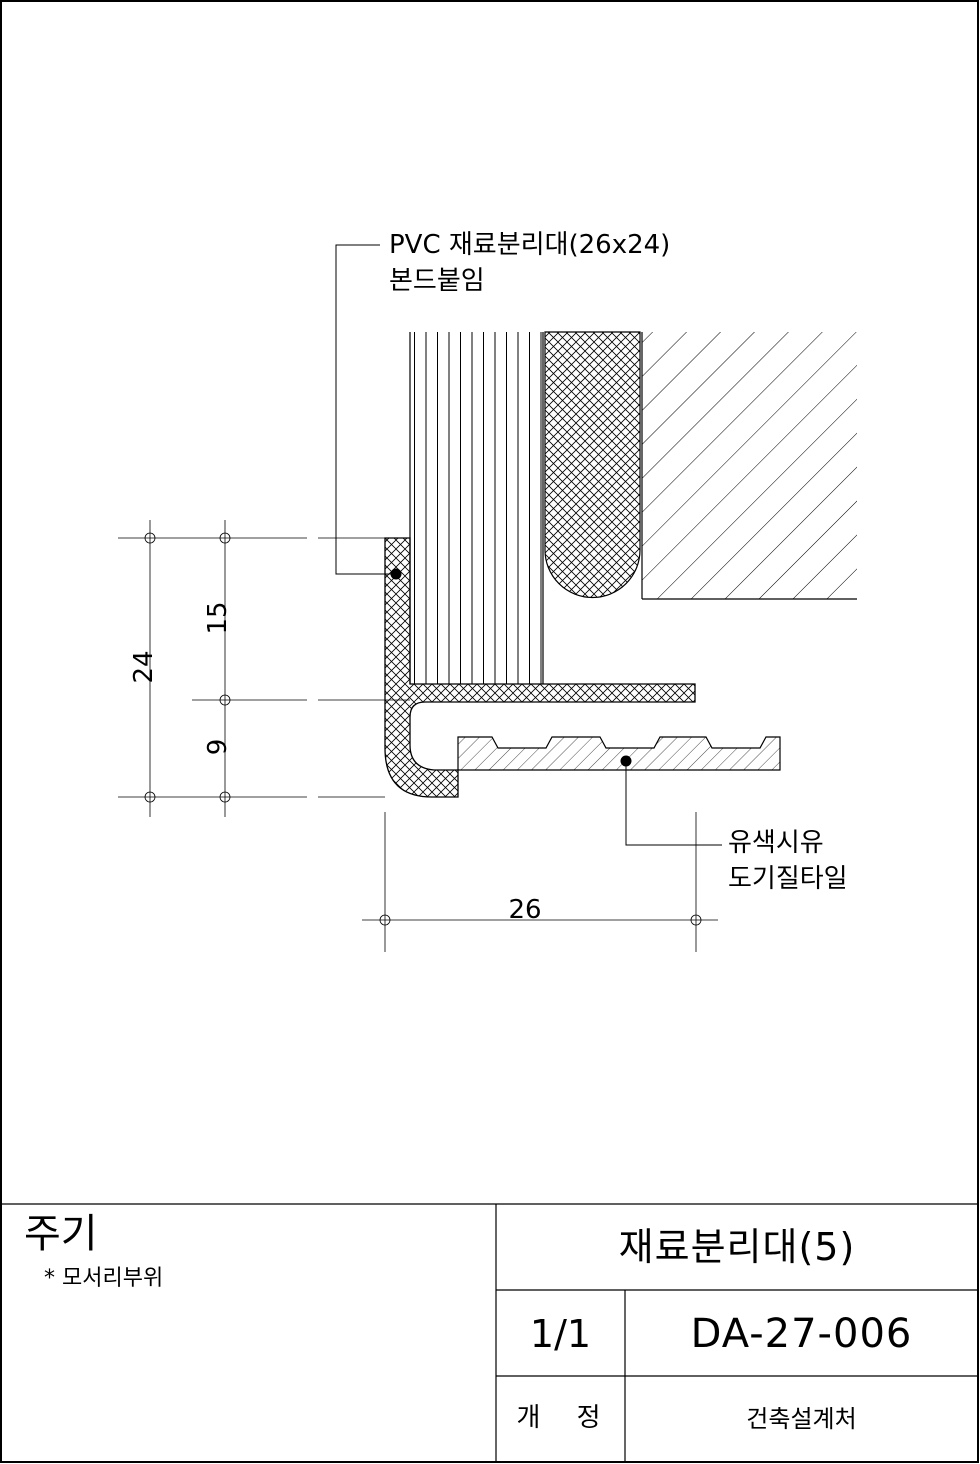 This screenshot has height=1464, width=980. I want to click on wall-finish, so click(476, 508).